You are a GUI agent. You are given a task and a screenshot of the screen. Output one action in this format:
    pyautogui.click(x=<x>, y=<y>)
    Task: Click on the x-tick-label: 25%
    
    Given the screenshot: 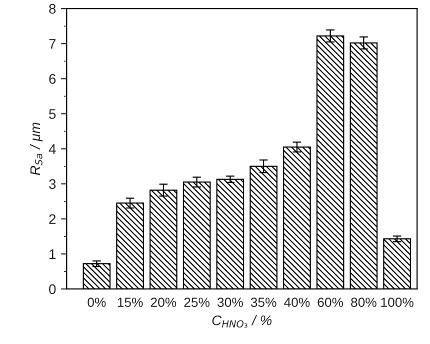 What is the action you would take?
    pyautogui.click(x=197, y=302)
    